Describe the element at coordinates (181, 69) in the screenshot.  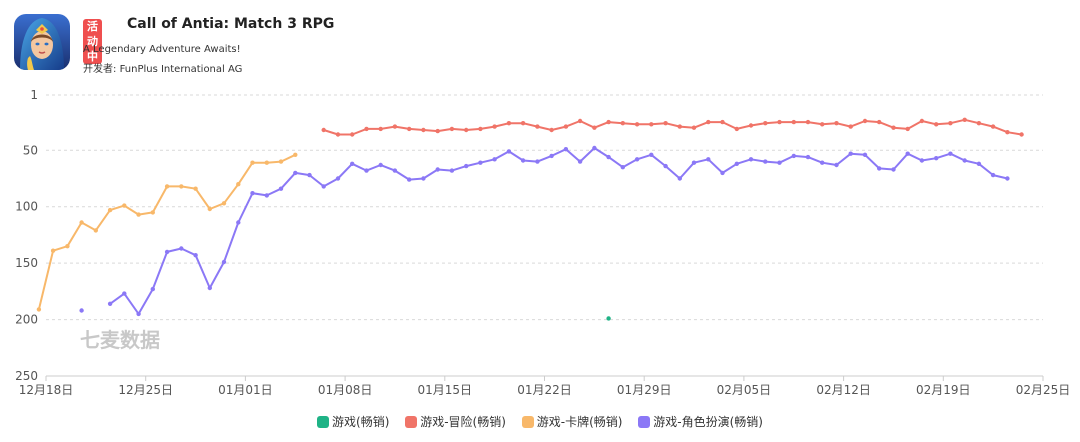
I see `developer-name: FunPlus International AG` at that location.